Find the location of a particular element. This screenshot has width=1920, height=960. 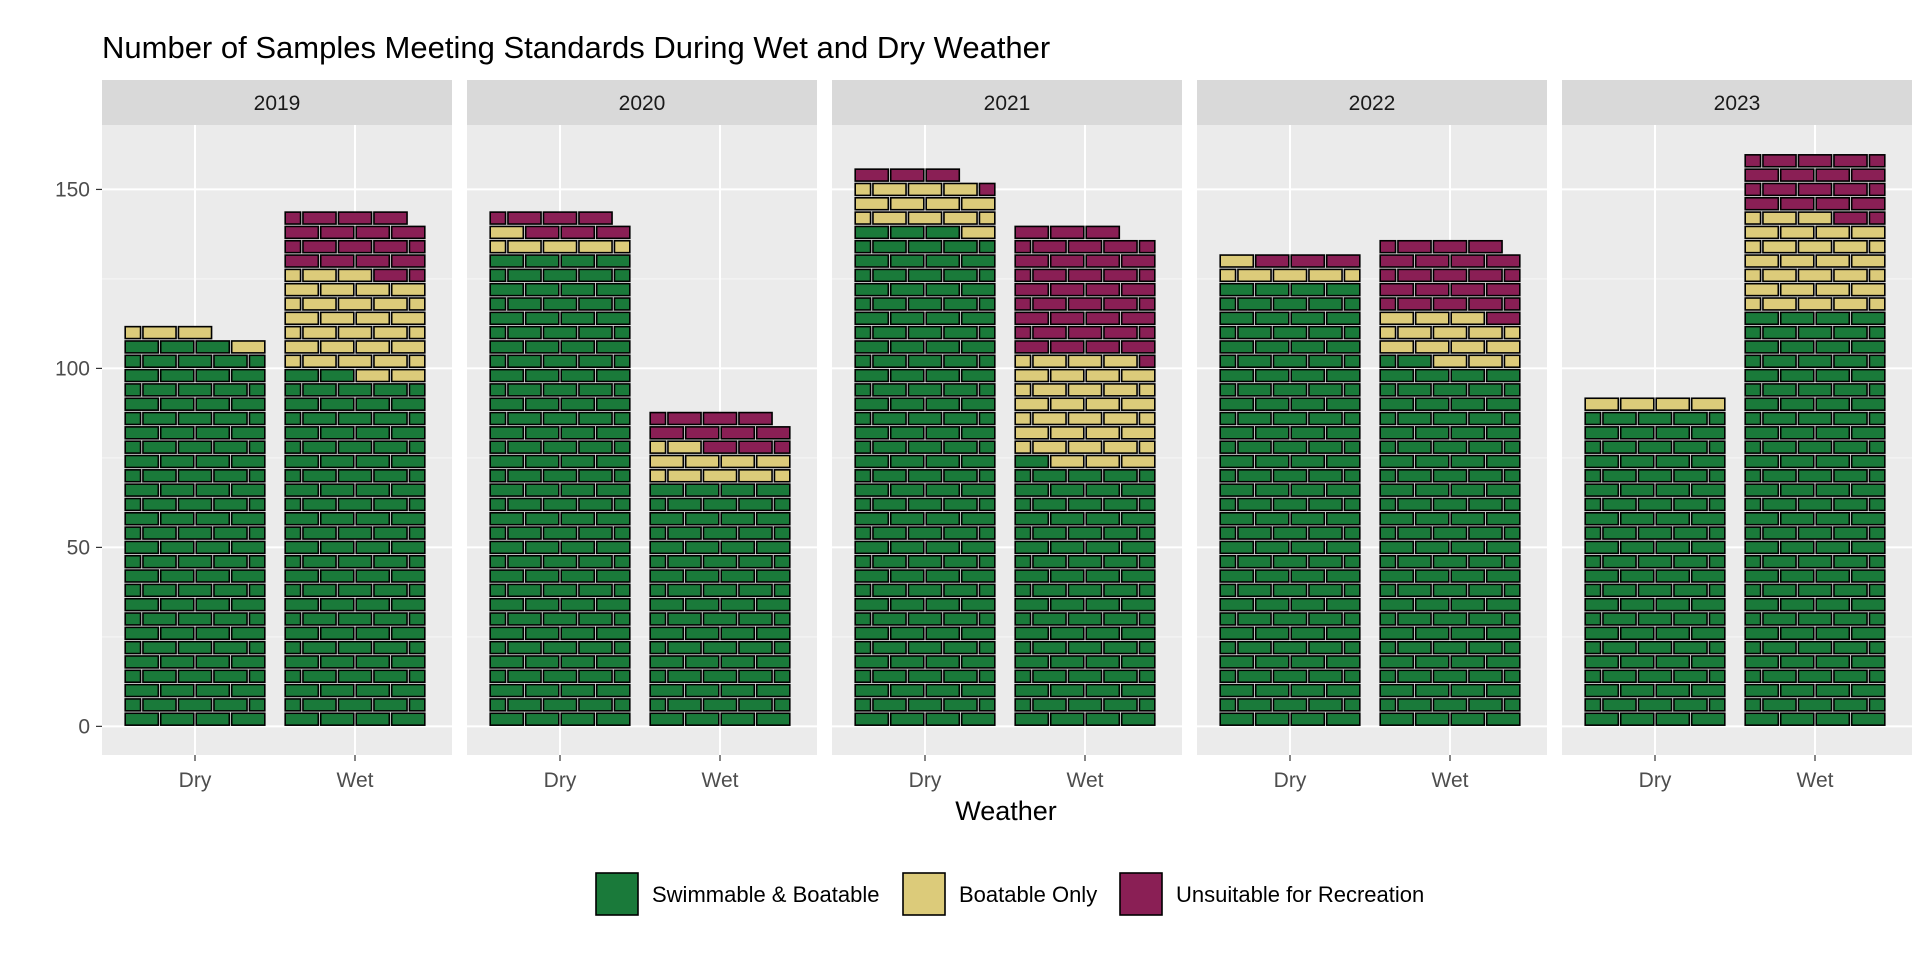

bar-2021-dry is located at coordinates (925, 447).